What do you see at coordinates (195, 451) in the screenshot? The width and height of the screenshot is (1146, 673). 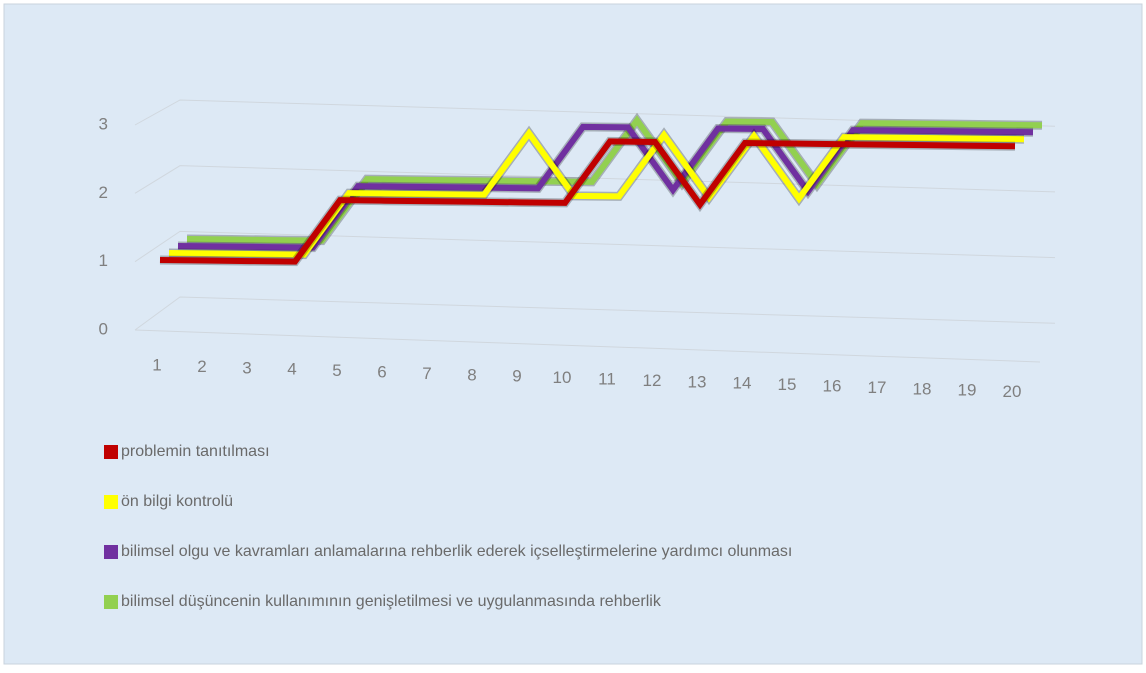 I see `legend-label: problemin tanıtılması` at bounding box center [195, 451].